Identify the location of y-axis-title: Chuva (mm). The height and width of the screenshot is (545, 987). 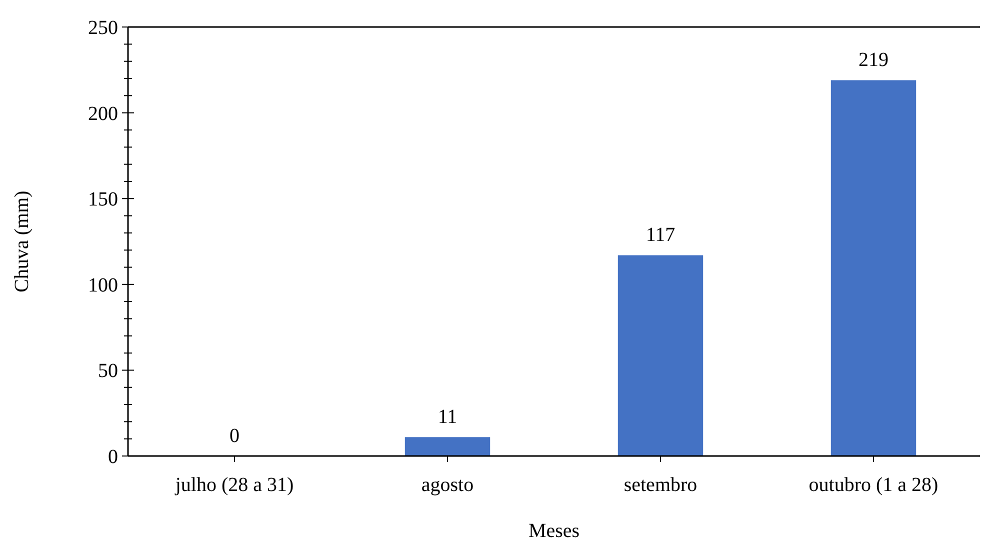
(22, 241).